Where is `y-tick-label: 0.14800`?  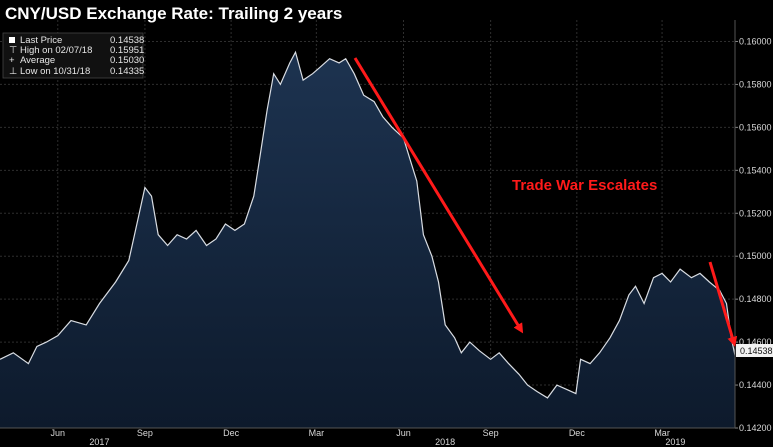
y-tick-label: 0.14800 is located at coordinates (755, 299).